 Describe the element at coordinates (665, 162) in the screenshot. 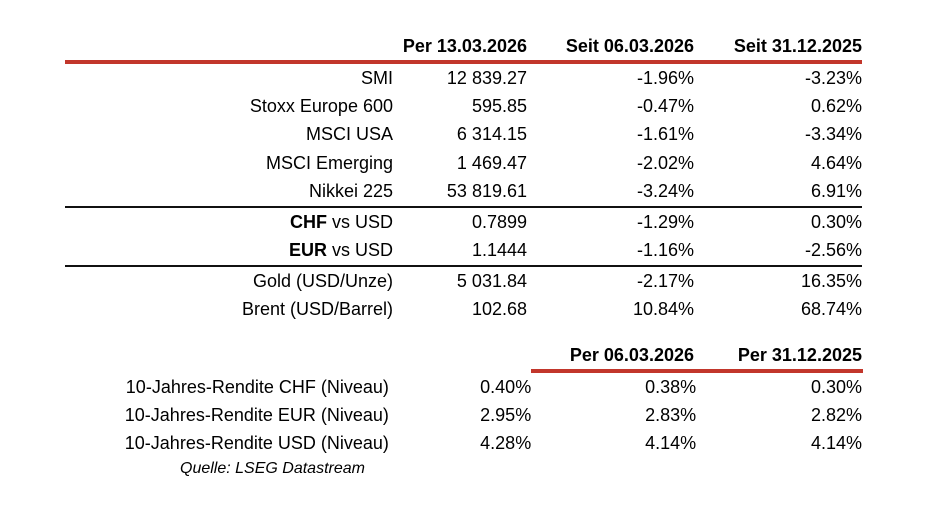

I see `row-value-week: -2.02%` at that location.